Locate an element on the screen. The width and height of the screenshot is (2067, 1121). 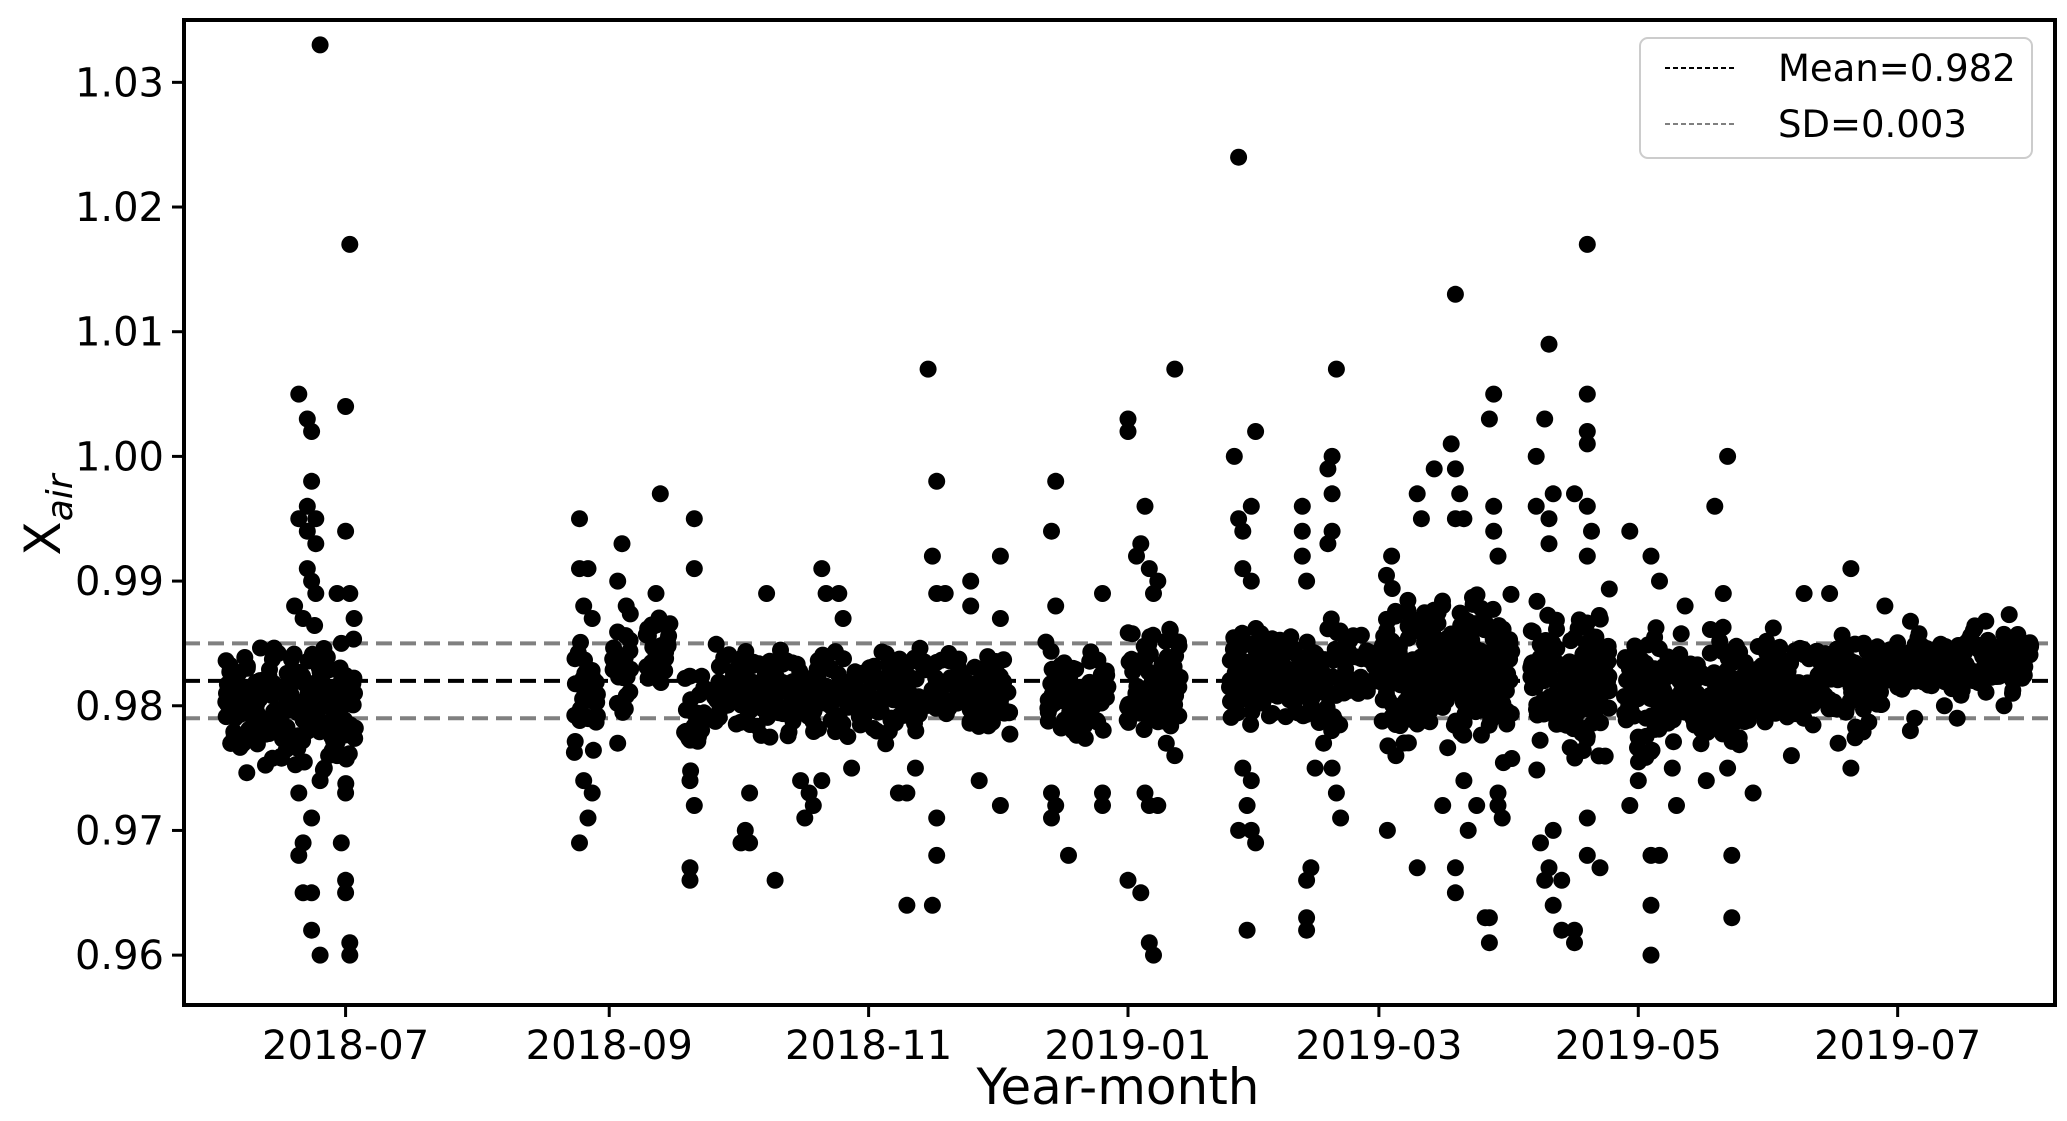
legend-label-mean: Mean=0.982 is located at coordinates (1897, 68).